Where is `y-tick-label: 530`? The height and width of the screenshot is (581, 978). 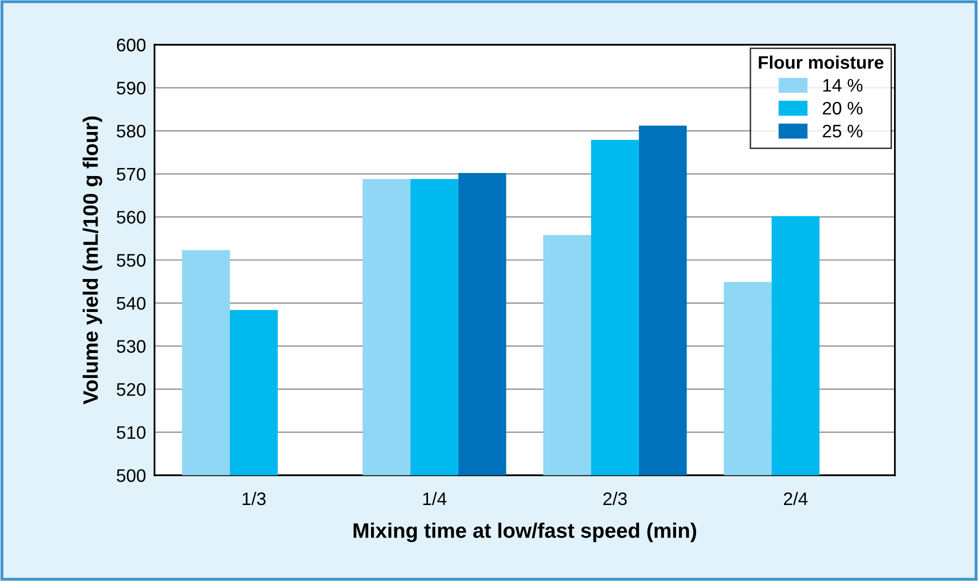 y-tick-label: 530 is located at coordinates (131, 346).